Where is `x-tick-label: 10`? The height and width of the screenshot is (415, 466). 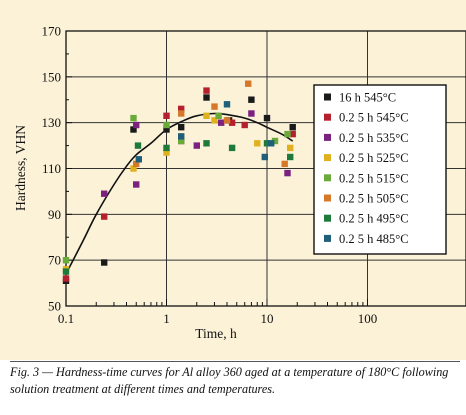 x-tick-label: 10 is located at coordinates (267, 318).